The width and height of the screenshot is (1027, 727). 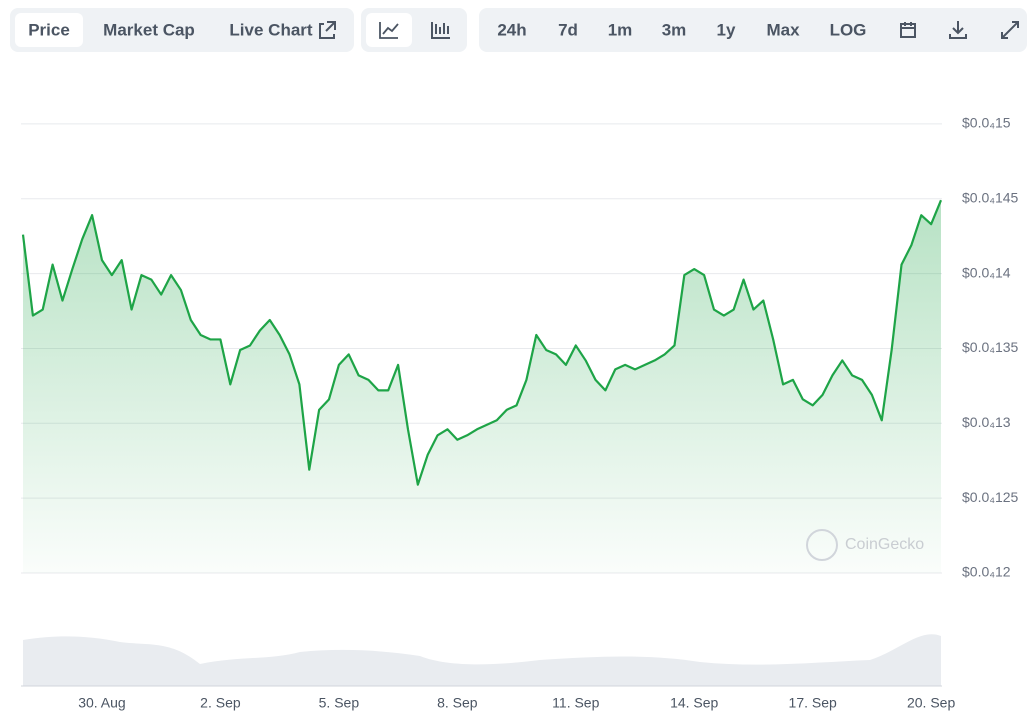 I want to click on range: Max, so click(x=783, y=29).